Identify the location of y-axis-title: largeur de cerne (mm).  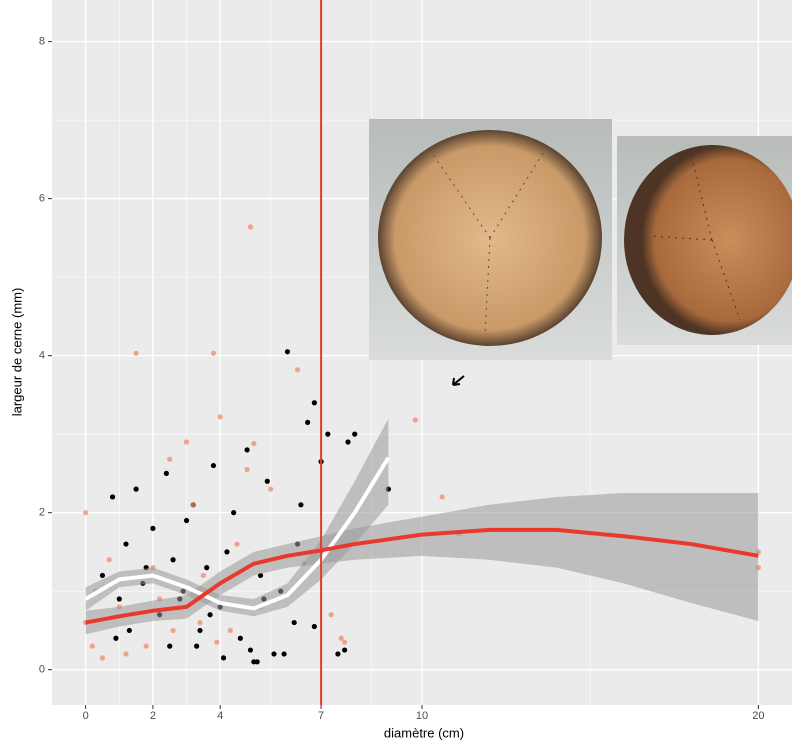
(16, 352).